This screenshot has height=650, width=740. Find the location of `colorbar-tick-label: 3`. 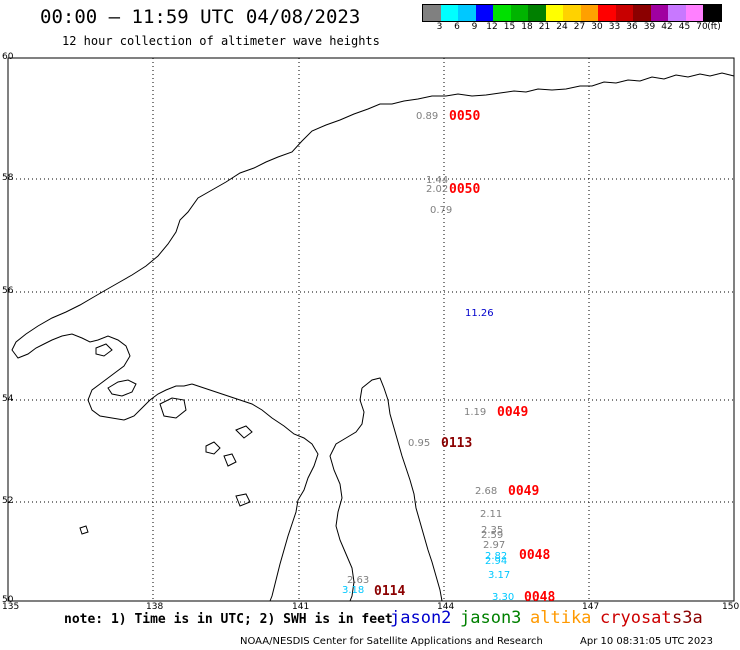

colorbar-tick-label: 3 is located at coordinates (439, 27).